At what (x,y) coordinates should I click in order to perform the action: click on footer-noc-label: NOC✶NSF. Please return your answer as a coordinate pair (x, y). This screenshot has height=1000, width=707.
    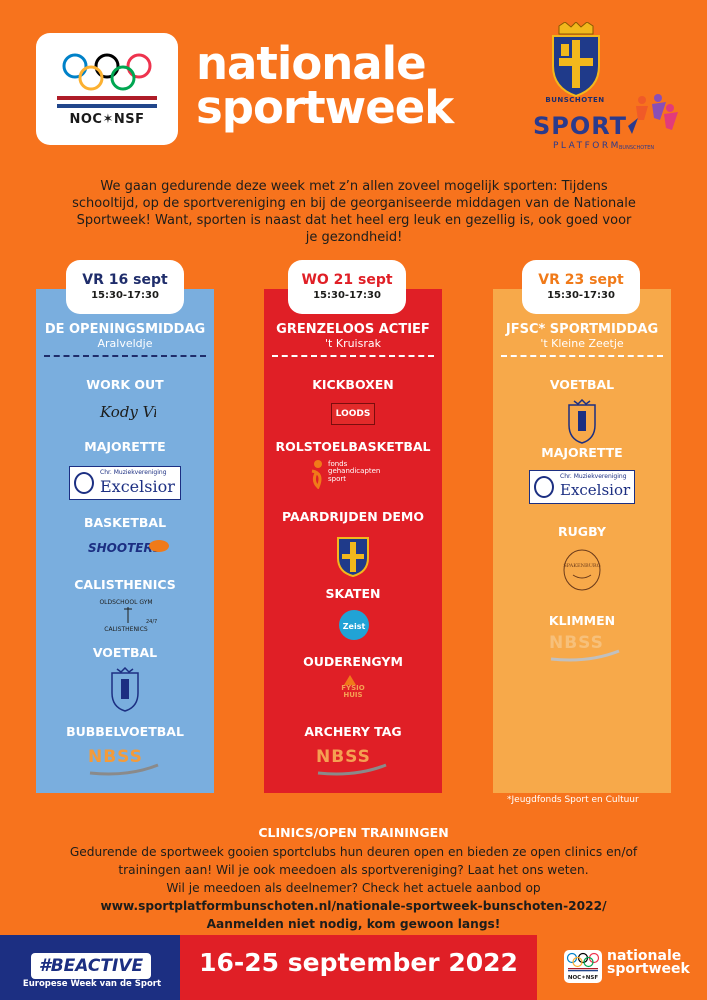
    Looking at the image, I should click on (583, 978).